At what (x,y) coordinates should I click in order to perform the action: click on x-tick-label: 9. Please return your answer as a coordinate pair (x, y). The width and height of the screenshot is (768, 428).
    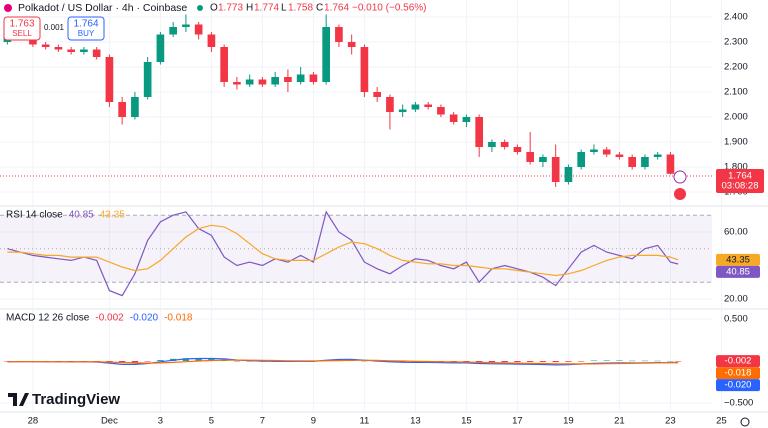
    Looking at the image, I should click on (313, 421).